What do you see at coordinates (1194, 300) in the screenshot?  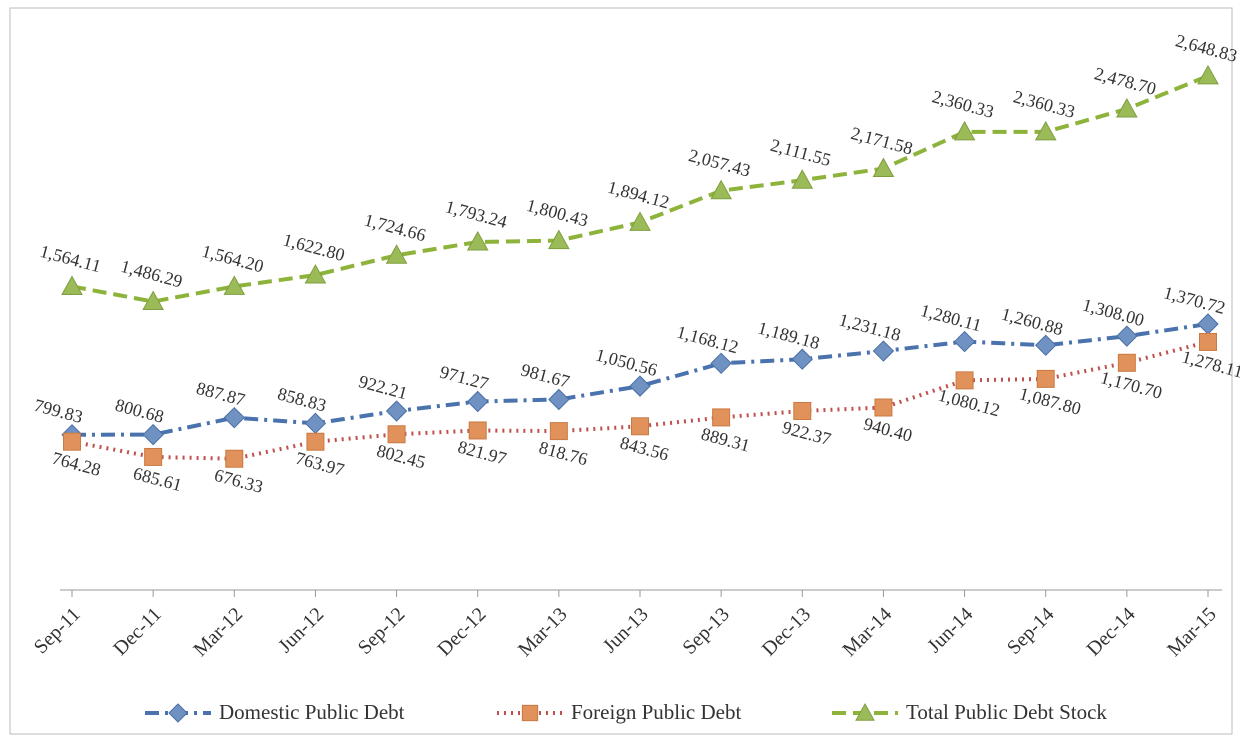 I see `data-label: 1,370.72` at bounding box center [1194, 300].